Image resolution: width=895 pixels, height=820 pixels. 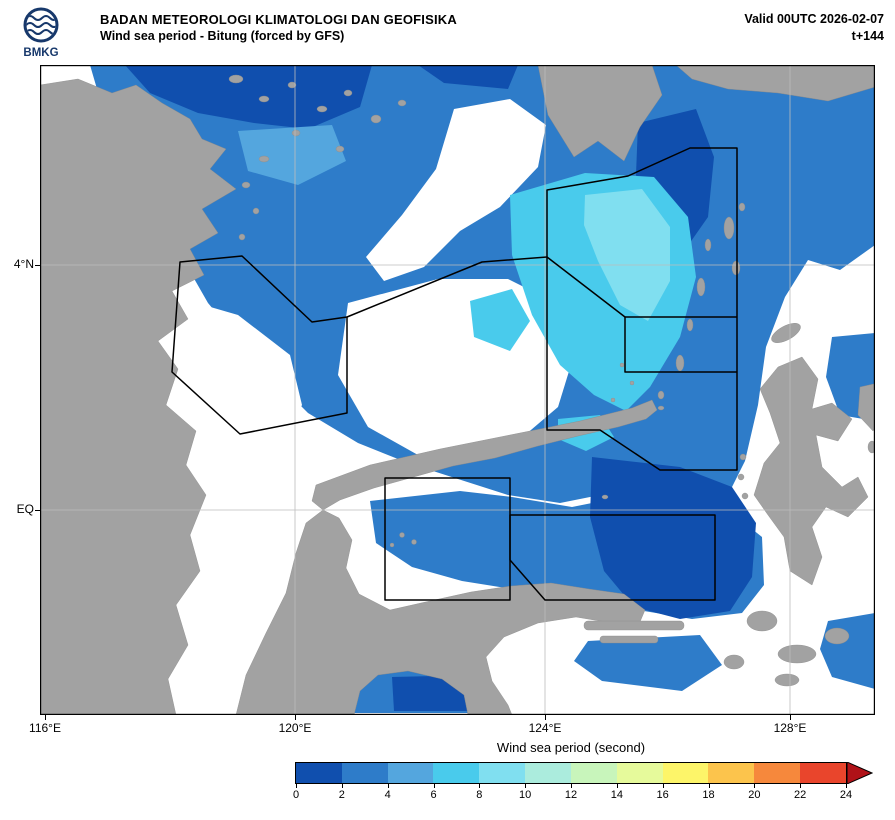 I want to click on island-bacan, so click(x=762, y=621).